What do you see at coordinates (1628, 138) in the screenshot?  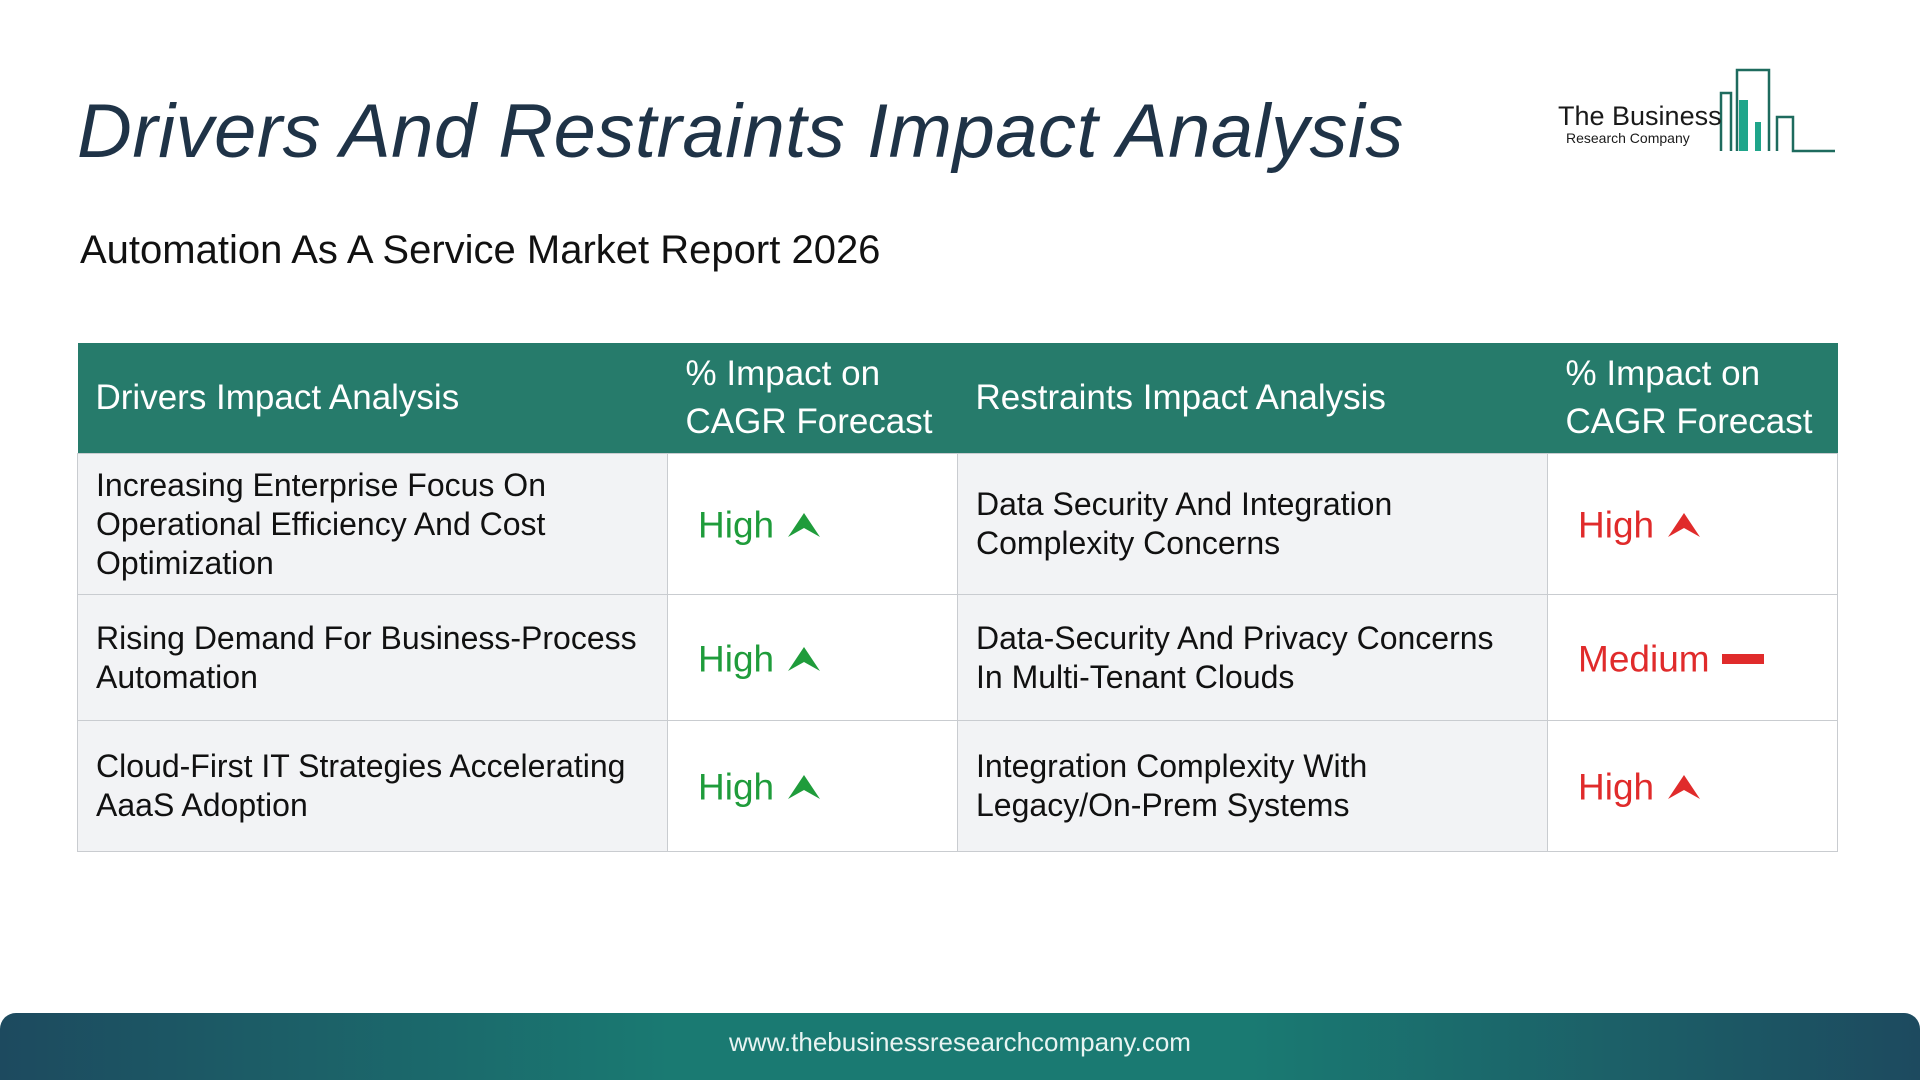 I see `logo-subtitle: Research Company` at bounding box center [1628, 138].